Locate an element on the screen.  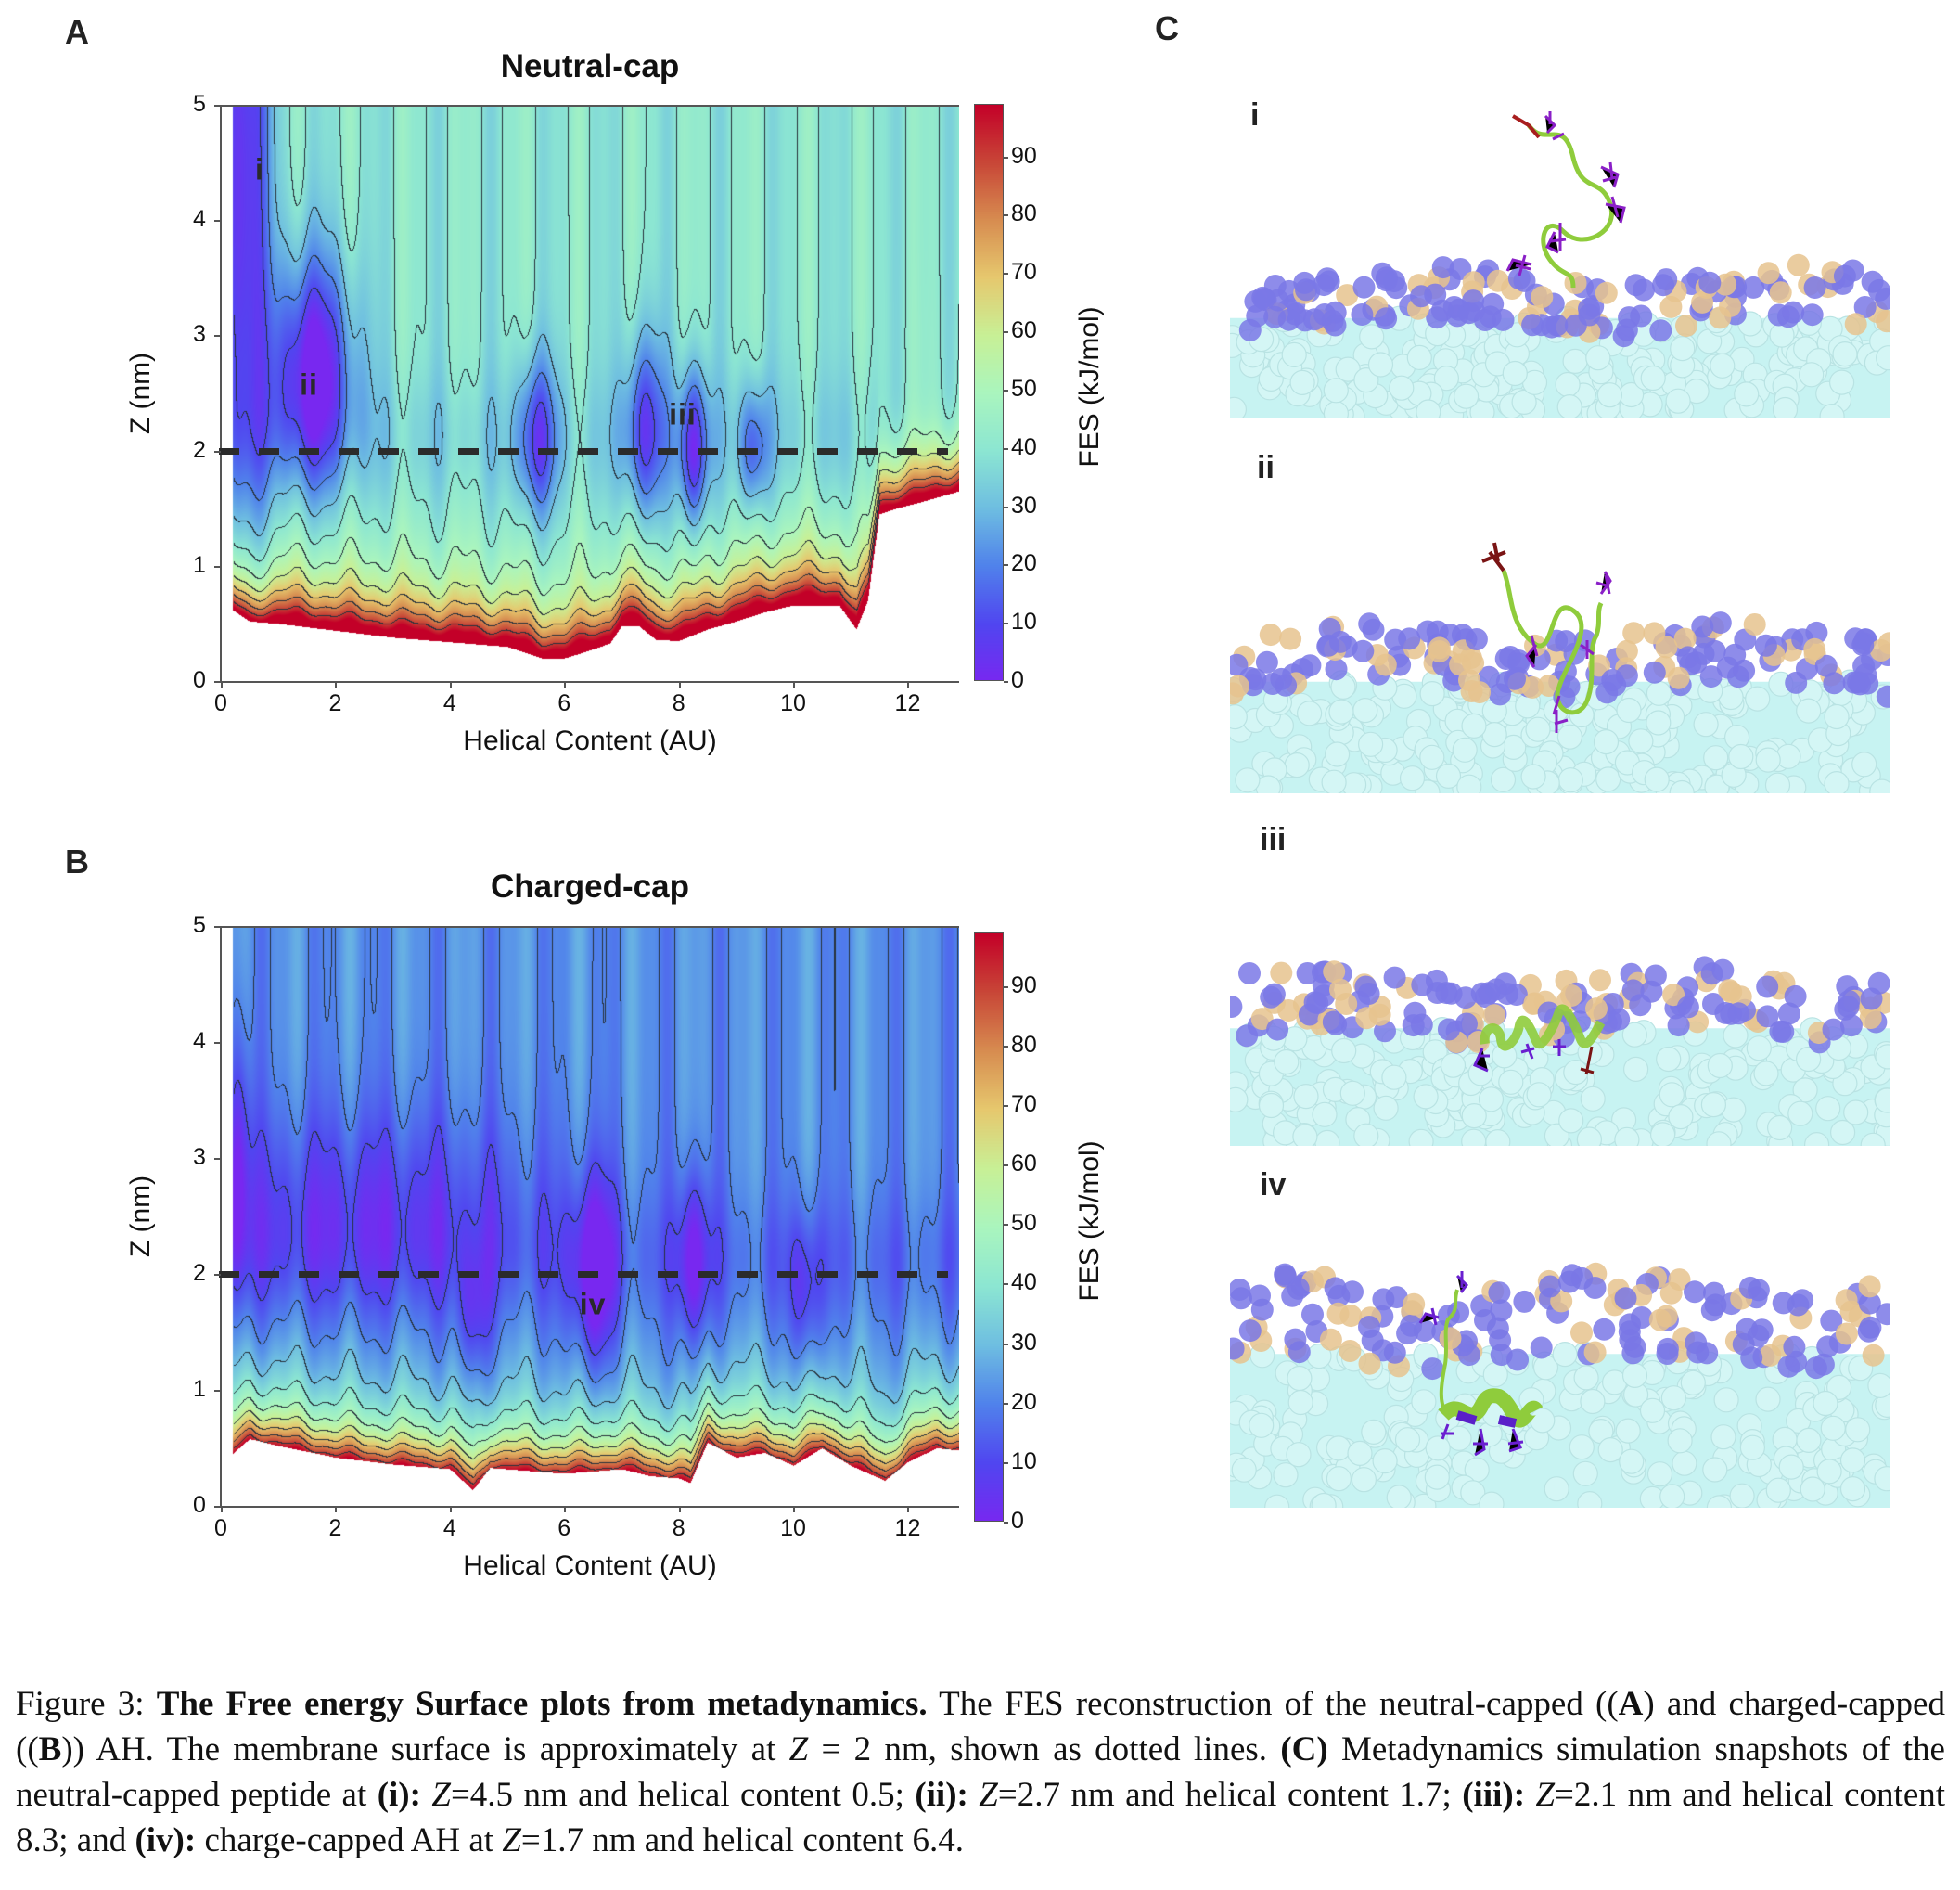
colorbar-tick-label: 60 is located at coordinates (1024, 330).